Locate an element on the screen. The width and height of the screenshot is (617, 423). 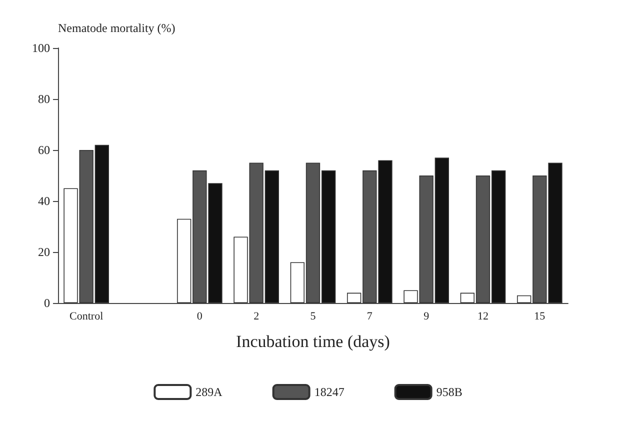
y-tick-label: 100 is located at coordinates (41, 48).